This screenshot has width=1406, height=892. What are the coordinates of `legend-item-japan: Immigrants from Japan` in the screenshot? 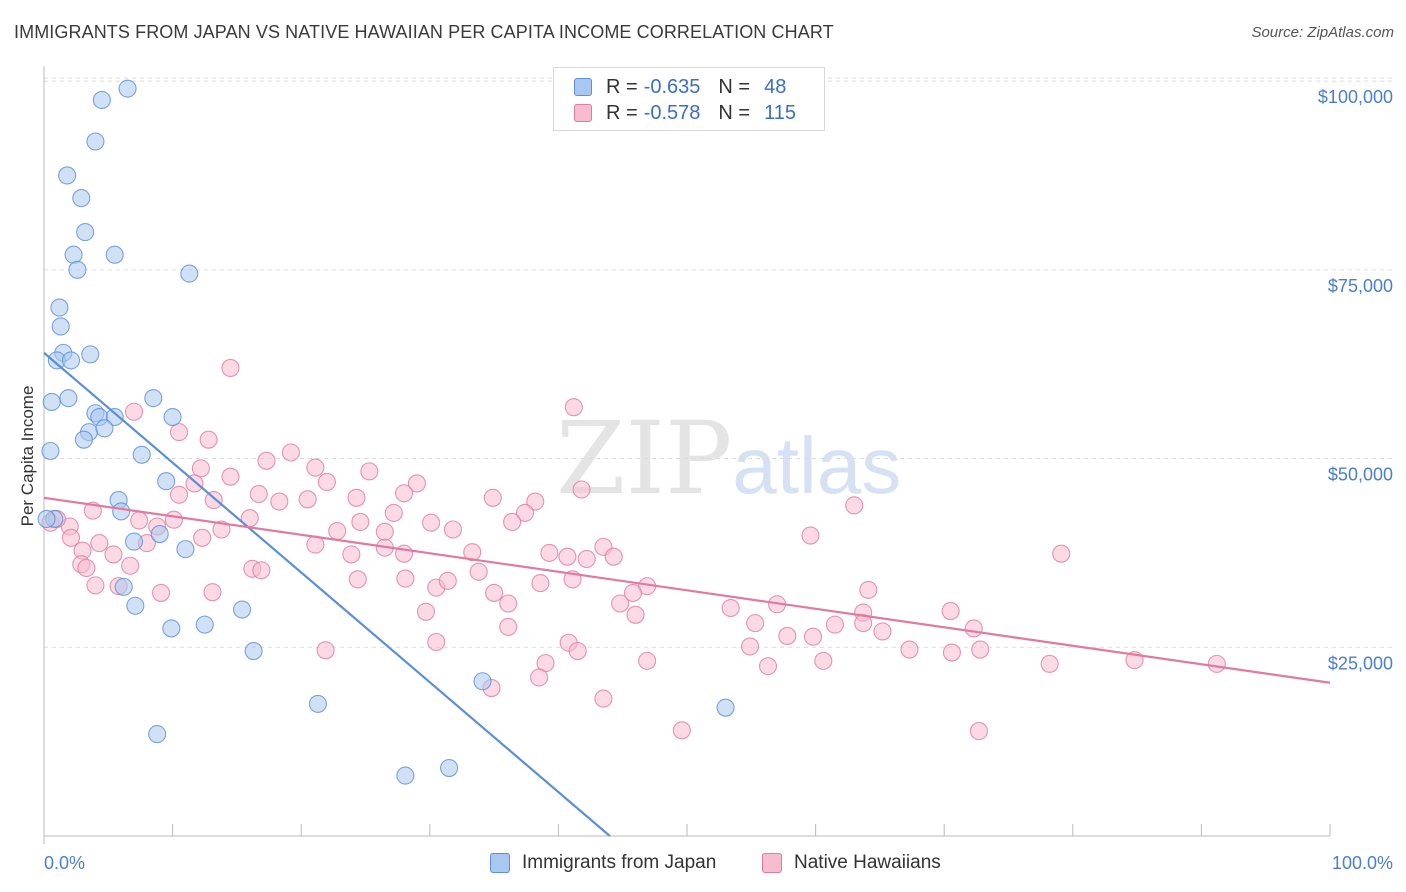 It's located at (603, 863).